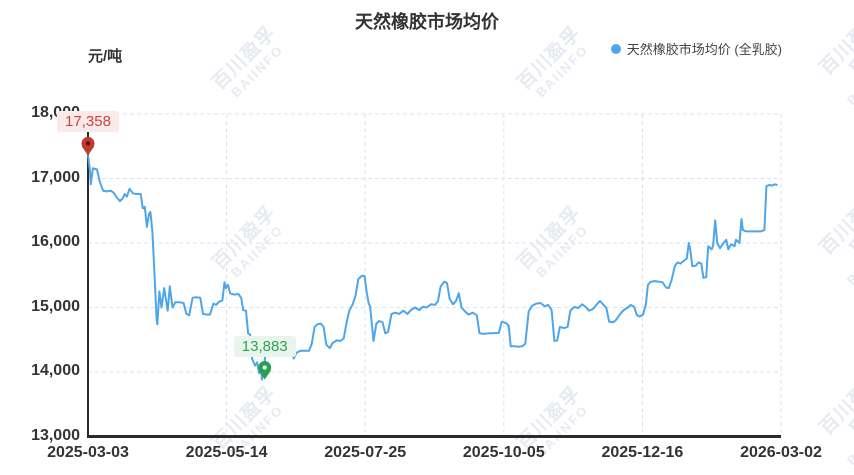 This screenshot has height=475, width=854. I want to click on legend-item: 天然橡胶市场均价 (全乳胶), so click(696, 48).